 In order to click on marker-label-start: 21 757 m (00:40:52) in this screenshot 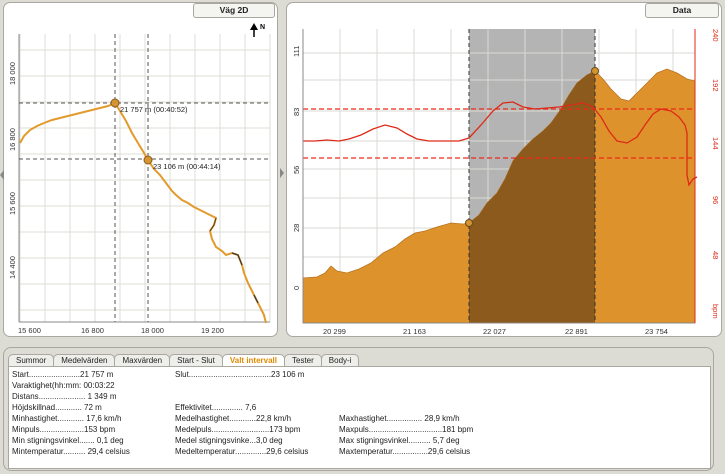, I will do `click(154, 109)`.